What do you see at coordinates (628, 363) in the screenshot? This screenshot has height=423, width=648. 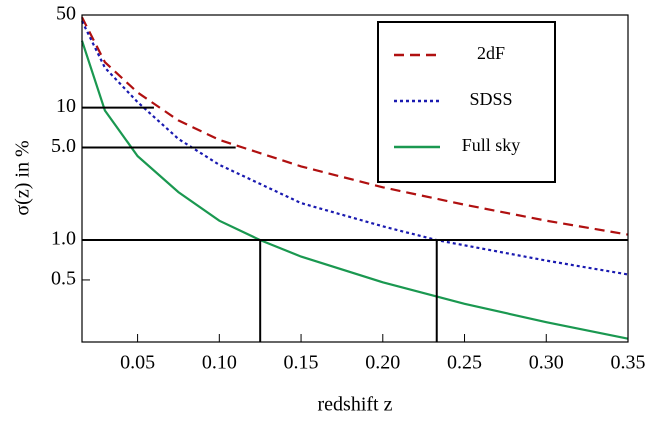 I see `x-tick-label: 0.35` at bounding box center [628, 363].